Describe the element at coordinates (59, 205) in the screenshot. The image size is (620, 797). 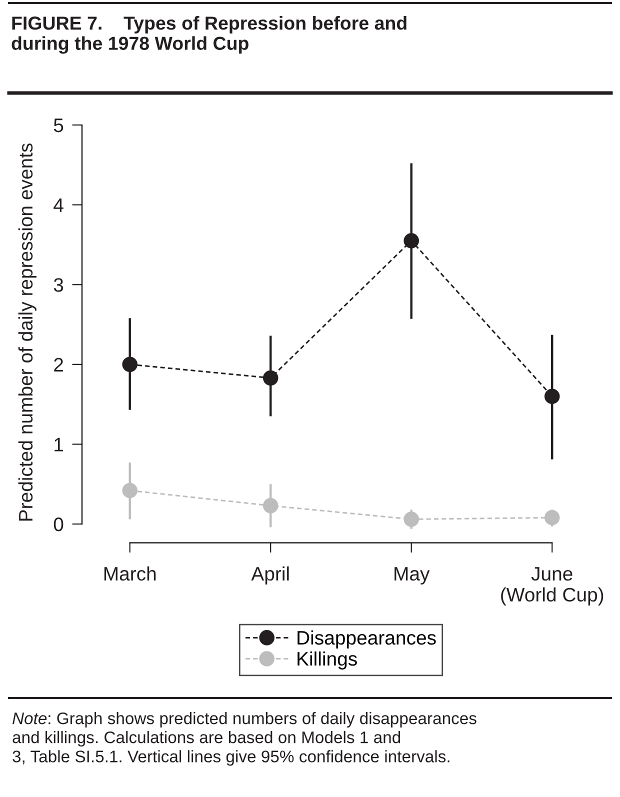
I see `y-tick-label: 4` at that location.